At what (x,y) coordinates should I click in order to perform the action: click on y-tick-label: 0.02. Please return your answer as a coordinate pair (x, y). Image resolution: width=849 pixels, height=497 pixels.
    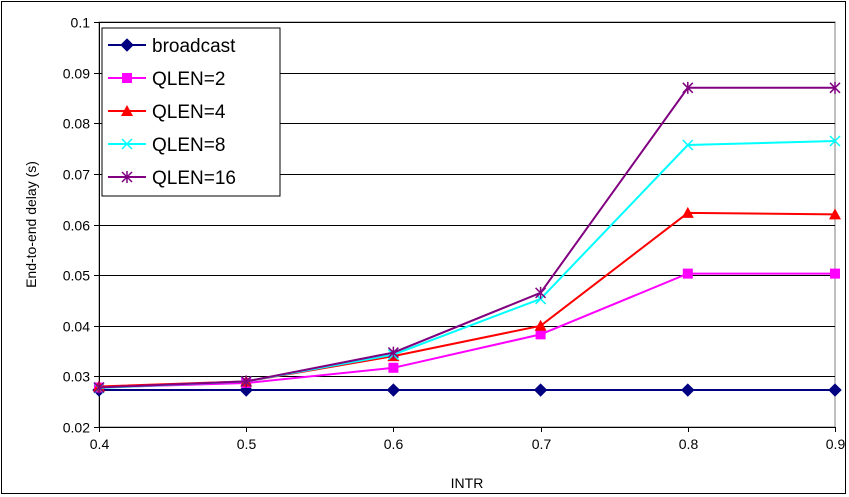
    Looking at the image, I should click on (76, 428).